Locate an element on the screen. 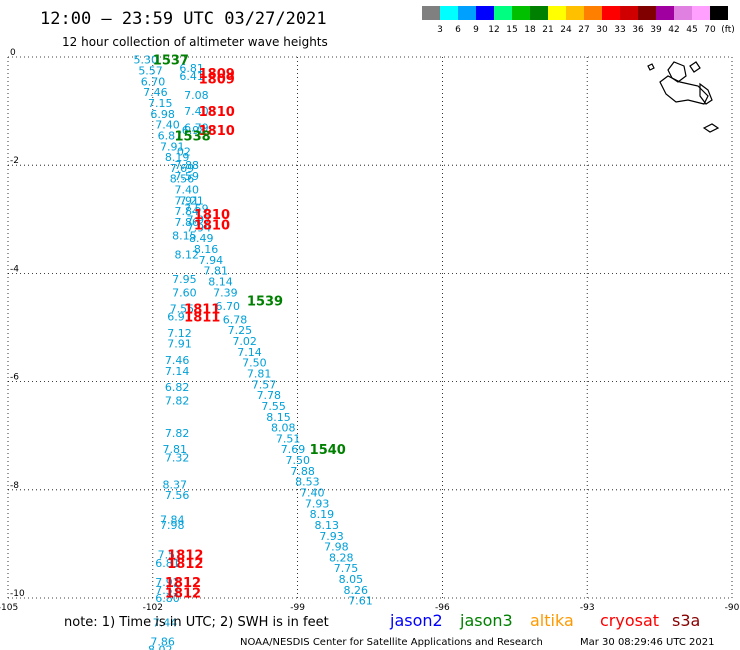 This screenshot has height=650, width=740. scale-label: 70 is located at coordinates (710, 30).